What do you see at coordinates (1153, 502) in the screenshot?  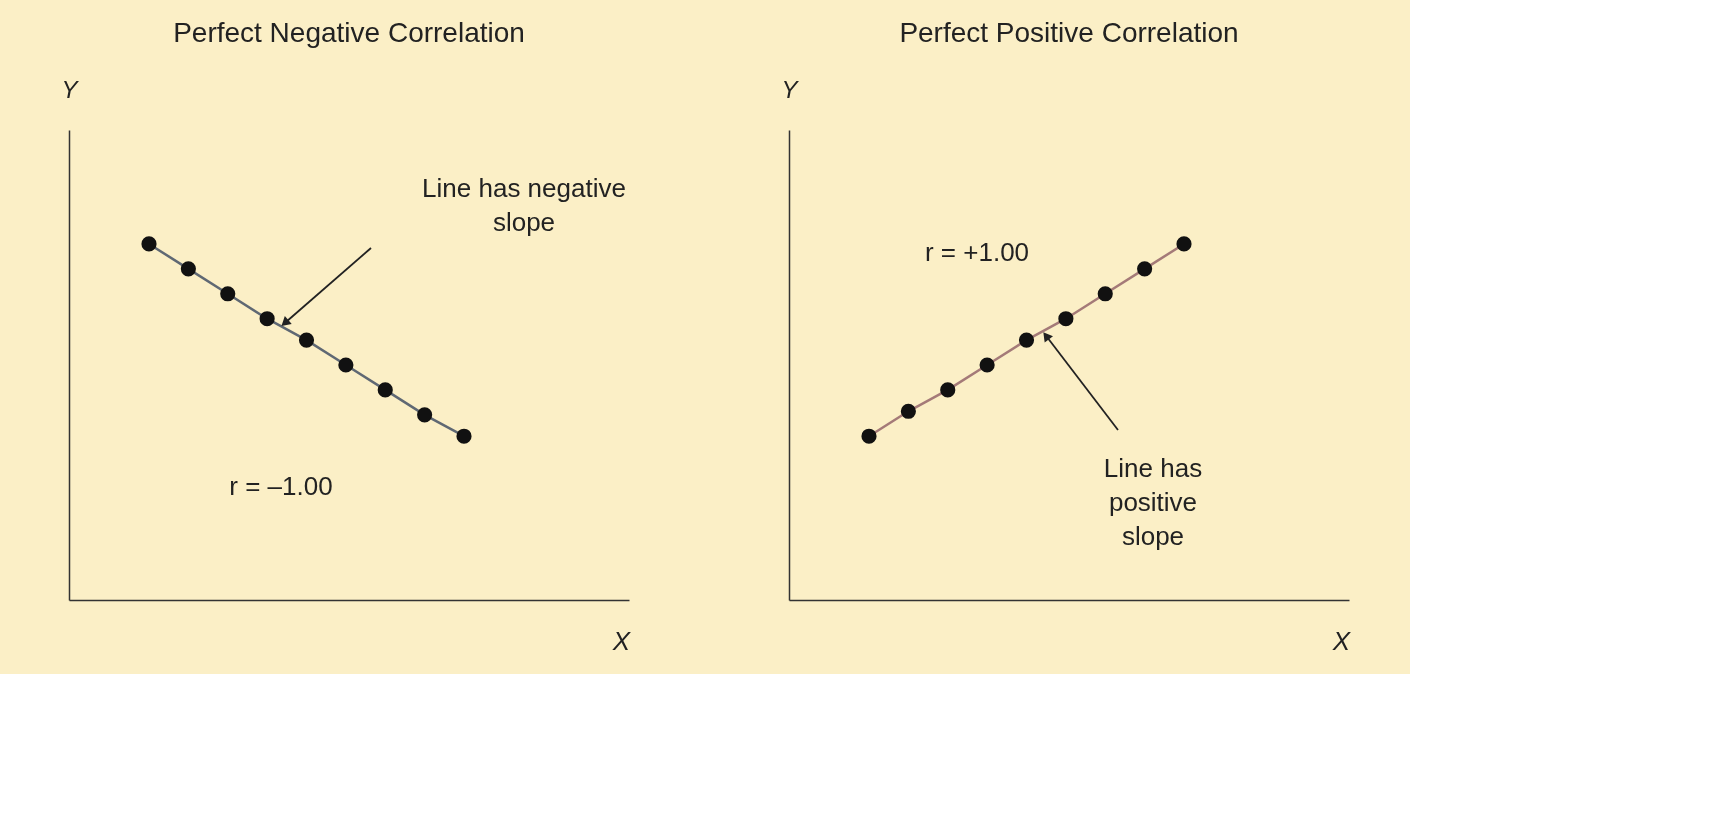 I see `annotation: Line has positive slope` at bounding box center [1153, 502].